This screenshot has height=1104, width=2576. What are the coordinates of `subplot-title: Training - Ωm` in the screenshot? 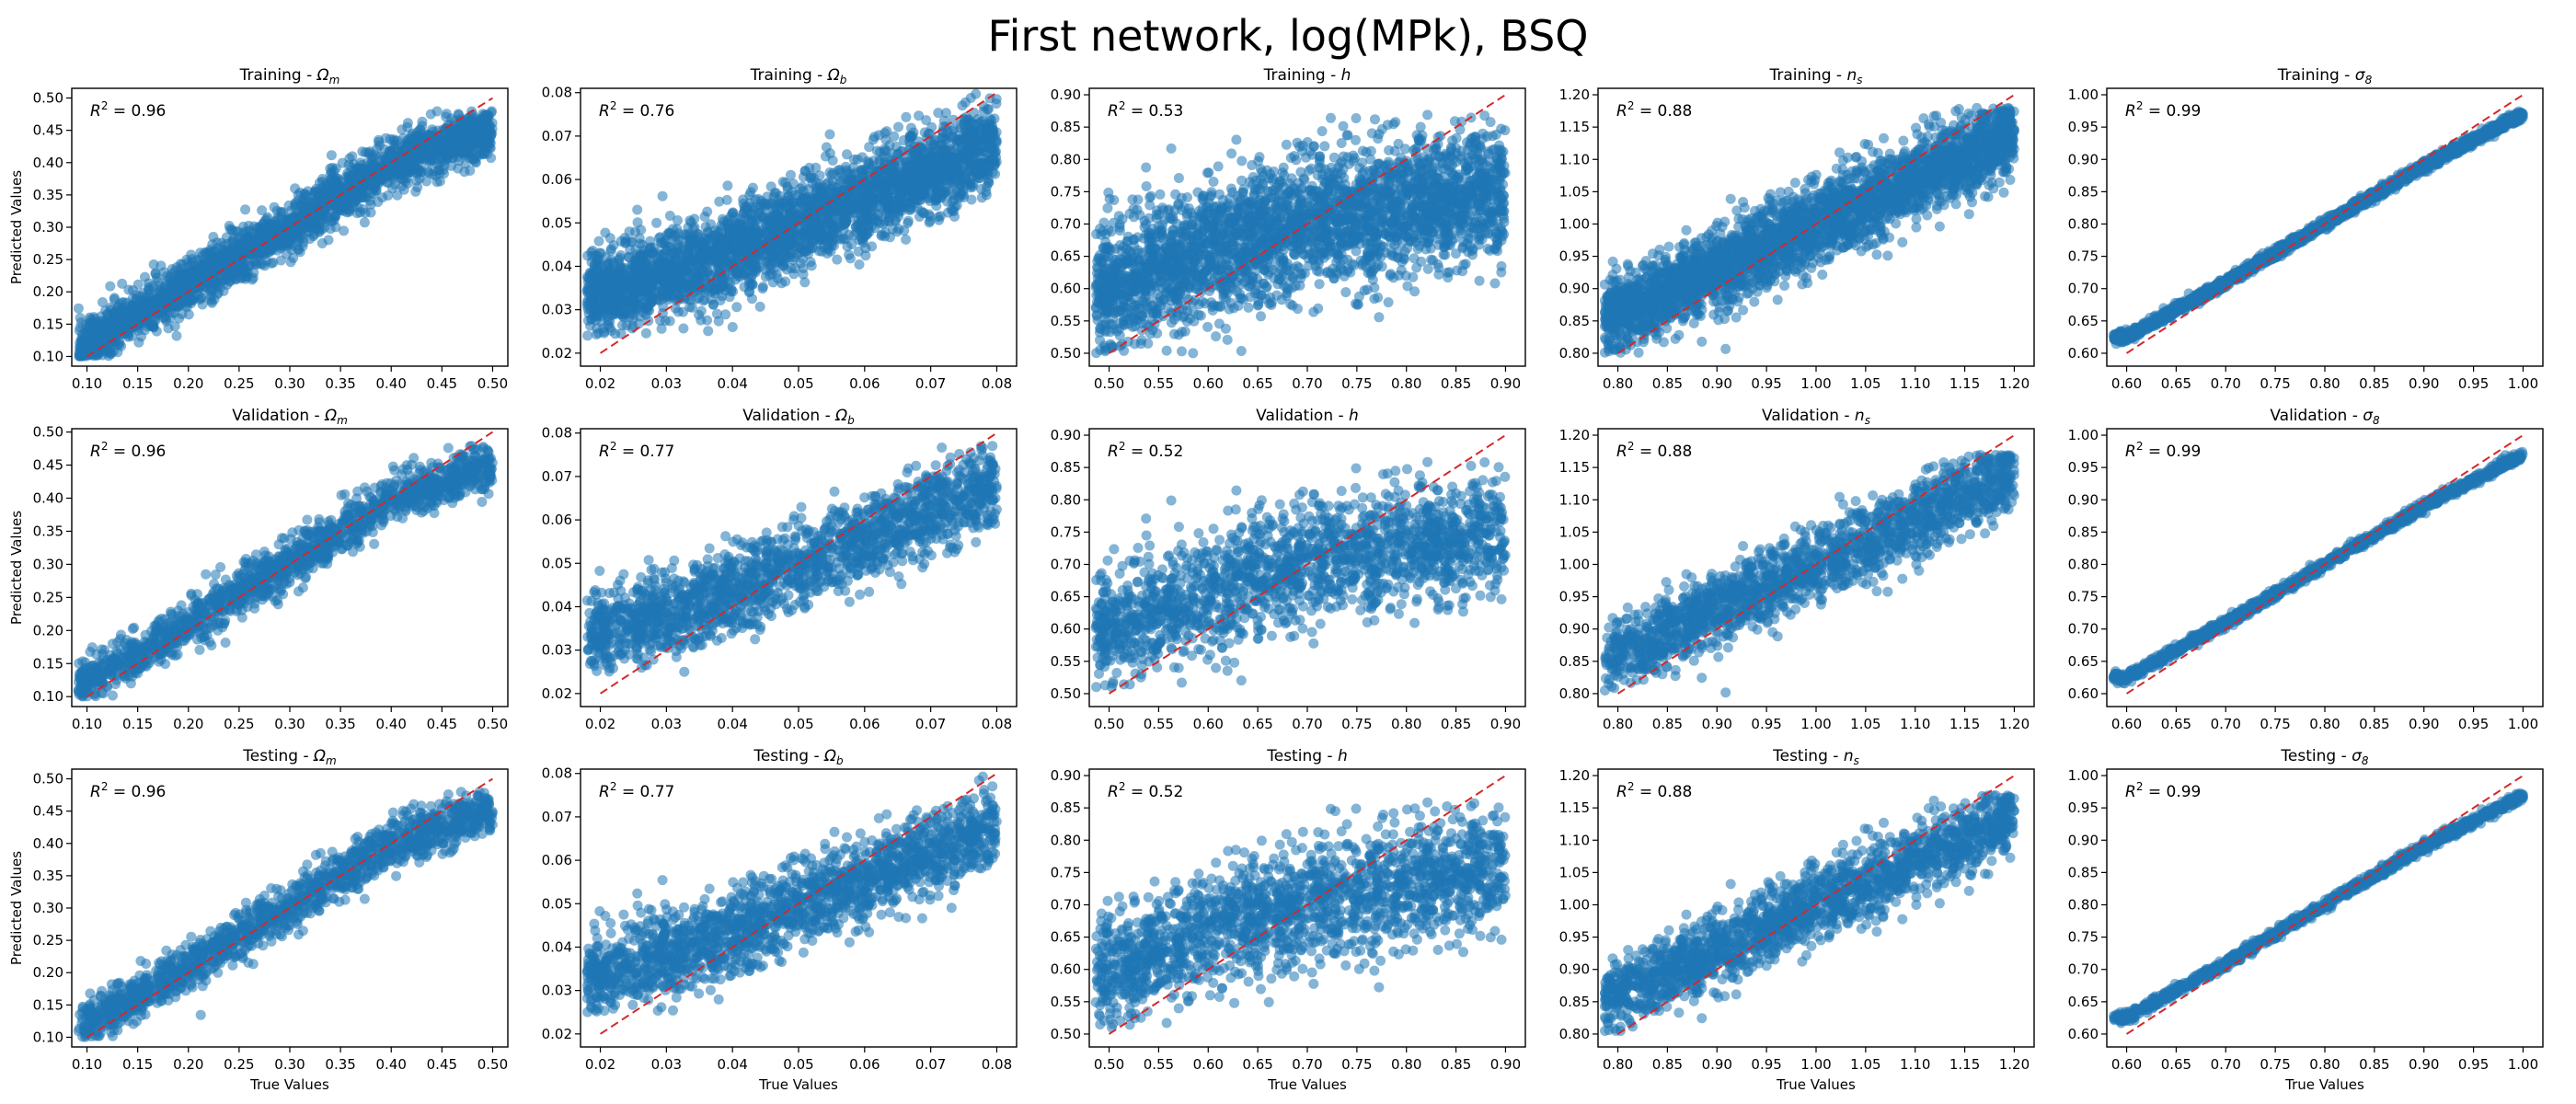 It's located at (289, 76).